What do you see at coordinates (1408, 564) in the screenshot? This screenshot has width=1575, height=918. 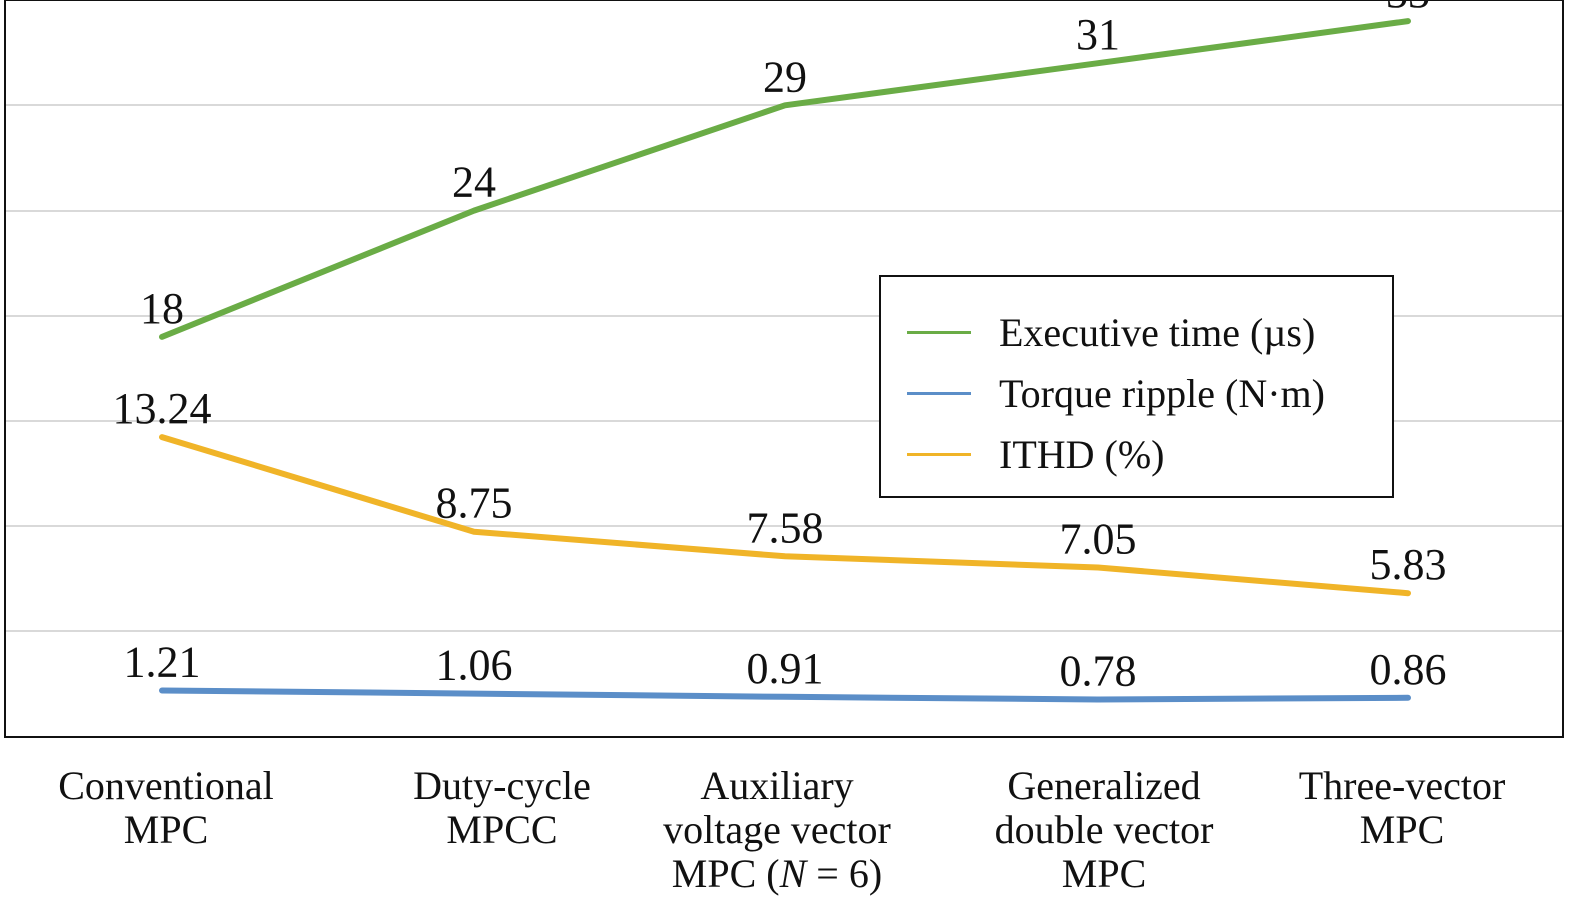 I see `data-label-ithd-4: 5.83` at bounding box center [1408, 564].